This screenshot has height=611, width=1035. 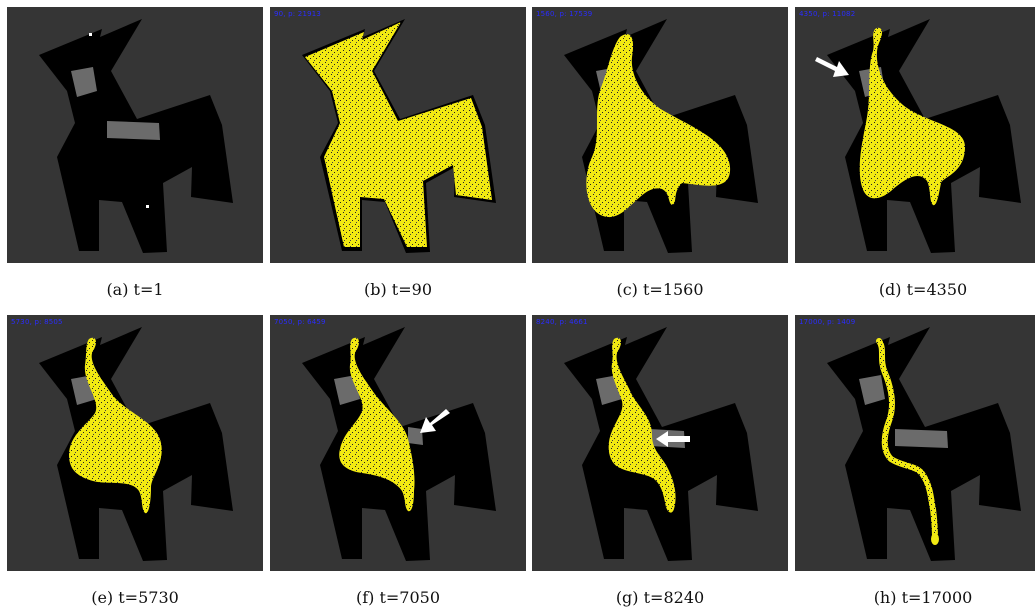 What do you see at coordinates (660, 597) in the screenshot?
I see `panel-caption: (g) t=8240` at bounding box center [660, 597].